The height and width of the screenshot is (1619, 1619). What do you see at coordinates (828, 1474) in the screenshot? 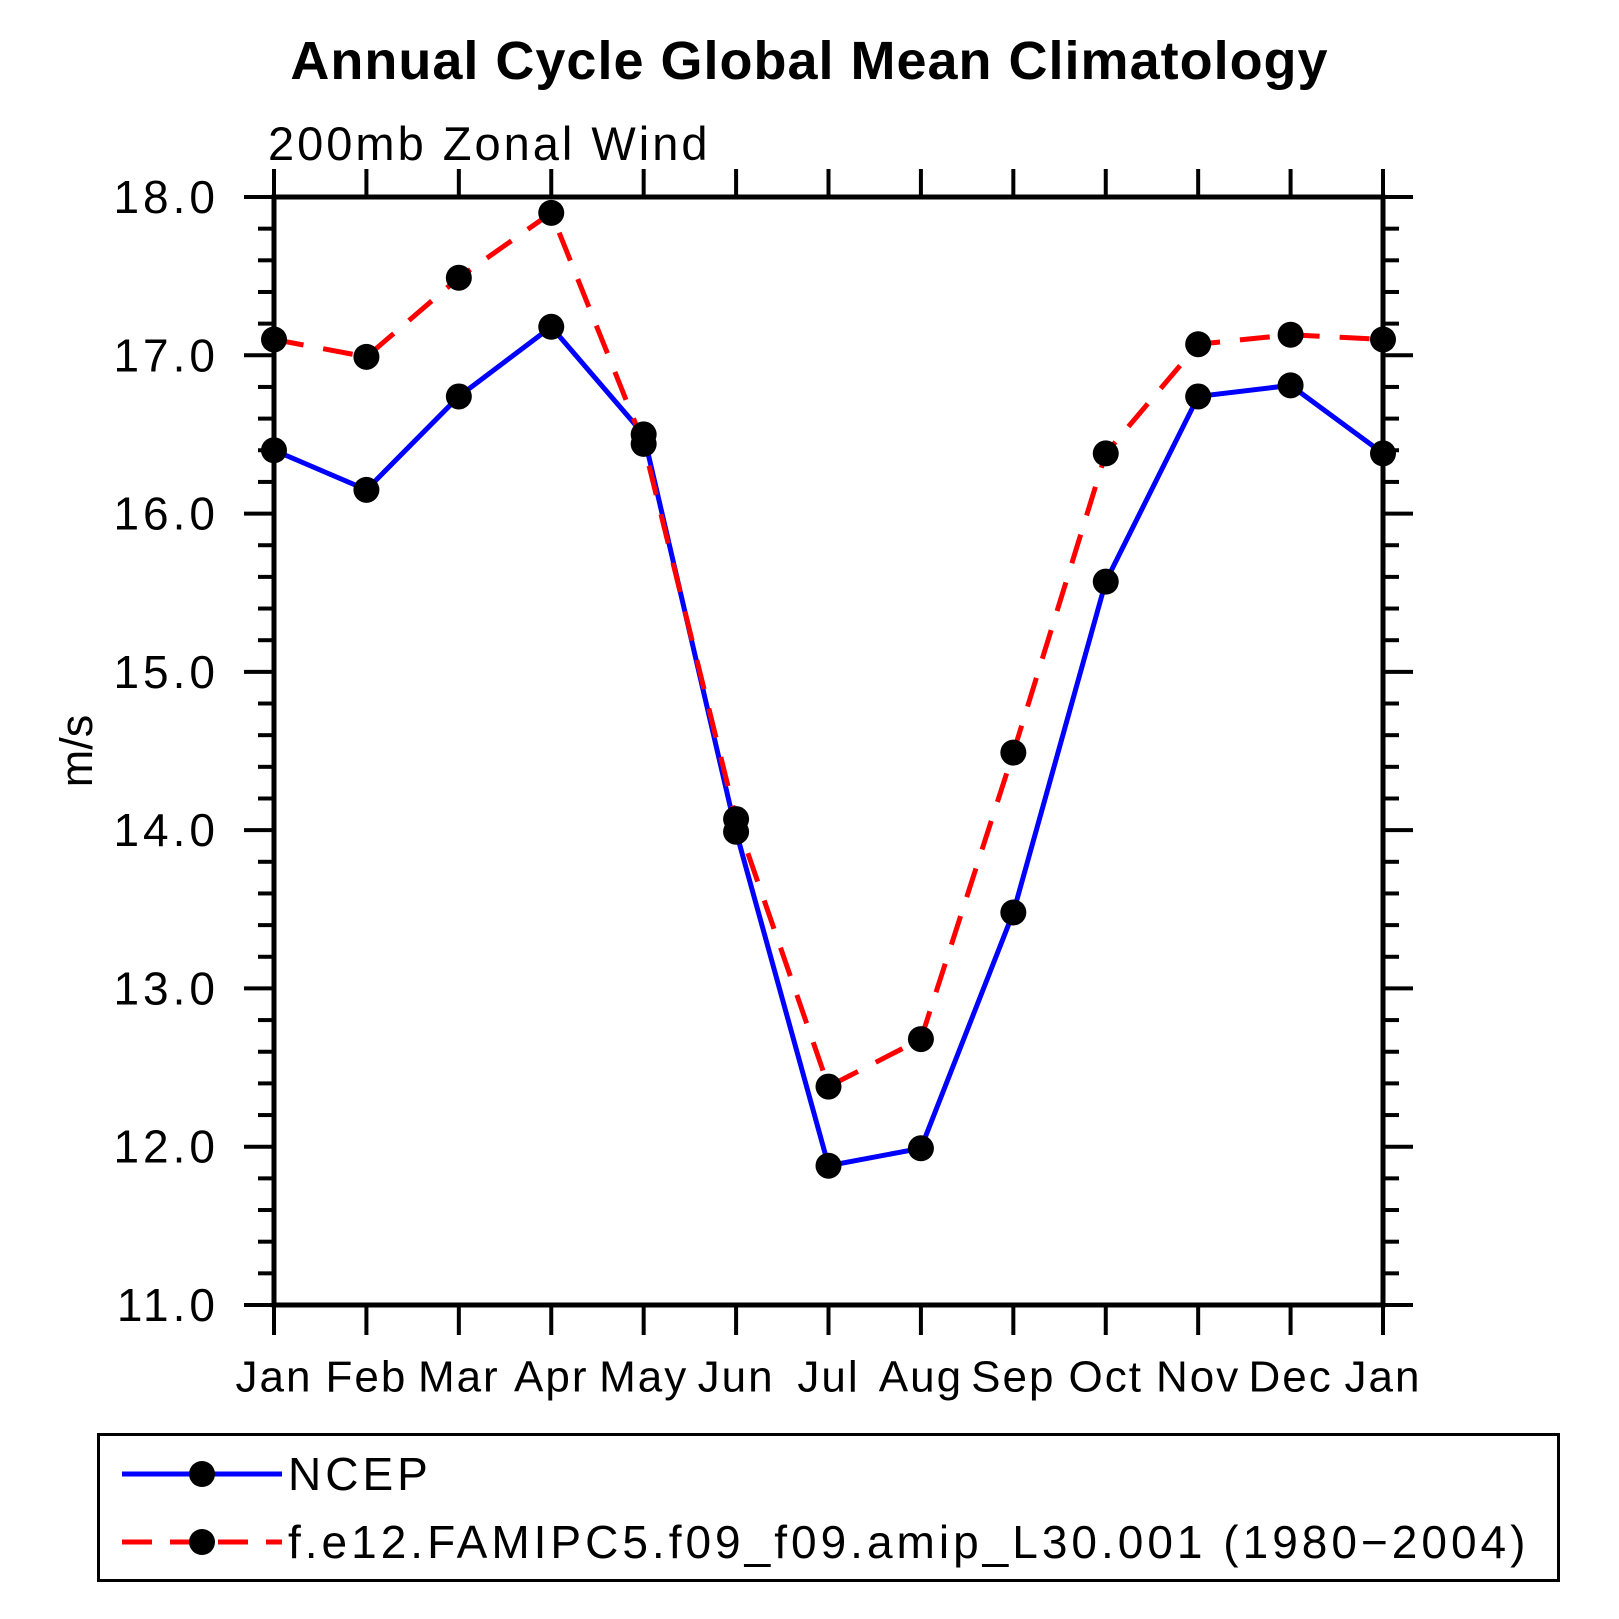
I see `legend-row-ncep: NCEP` at bounding box center [828, 1474].